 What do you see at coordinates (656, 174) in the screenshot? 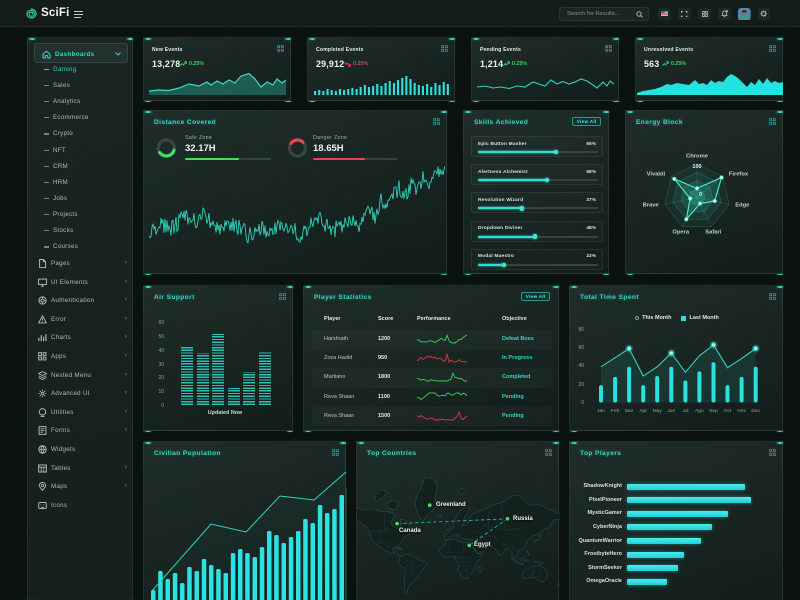
I see `svg-text: Vivaldi` at bounding box center [656, 174].